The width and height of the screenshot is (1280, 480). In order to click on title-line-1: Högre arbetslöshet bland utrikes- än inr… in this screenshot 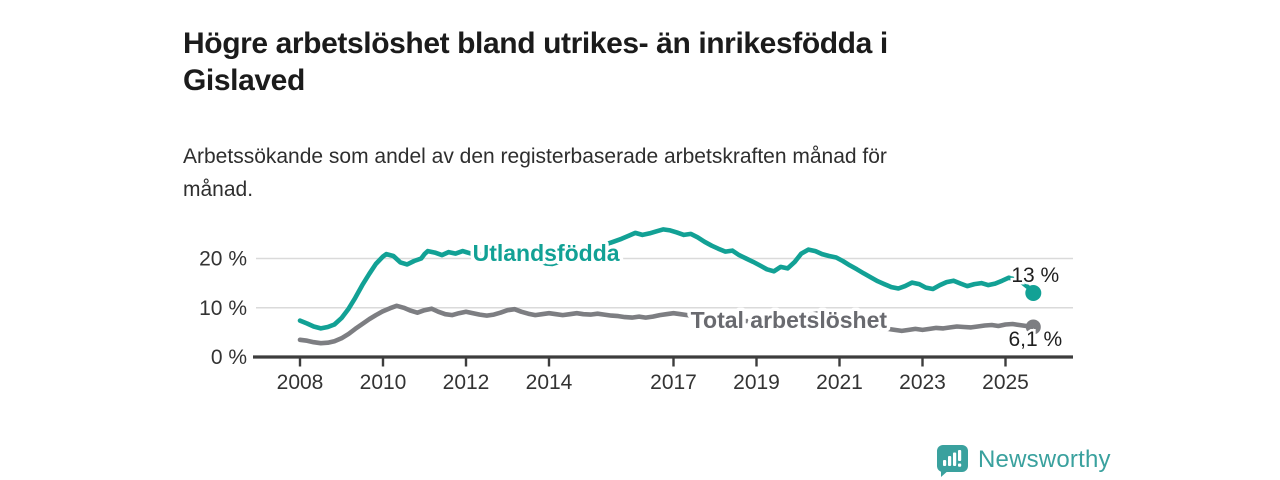, I will do `click(535, 44)`.